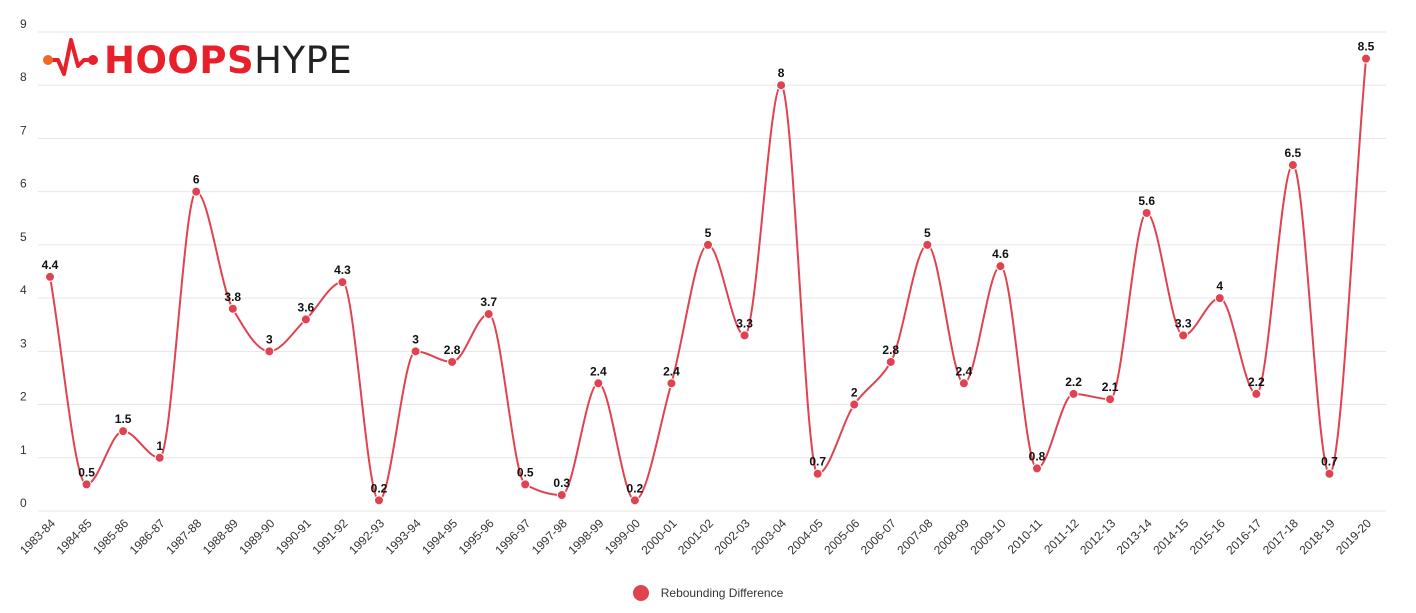  Describe the element at coordinates (1329, 462) in the screenshot. I see `data-label: 0.7` at that location.